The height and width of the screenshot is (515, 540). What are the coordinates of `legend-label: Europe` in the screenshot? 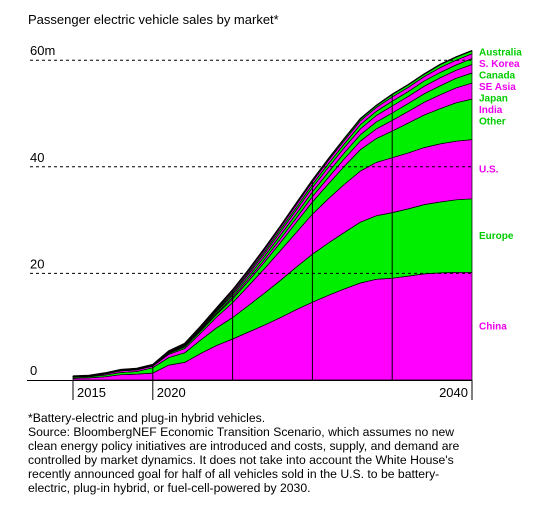 It's located at (496, 236).